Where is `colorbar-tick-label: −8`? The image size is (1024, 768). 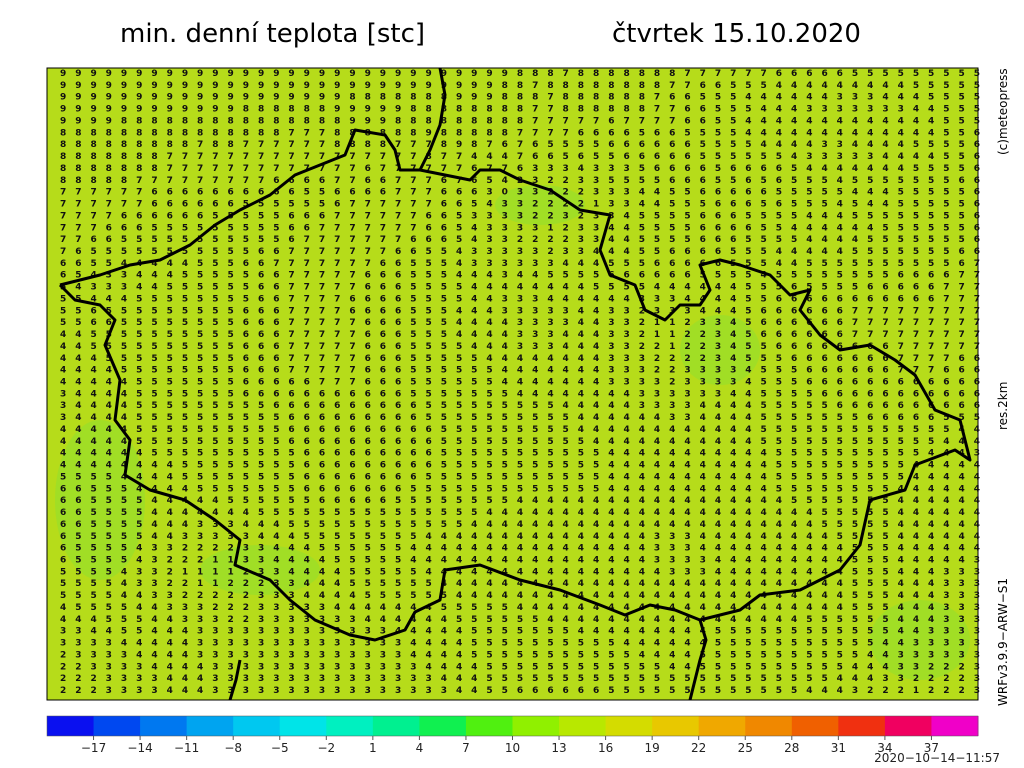
colorbar-tick-label: −8 is located at coordinates (233, 748).